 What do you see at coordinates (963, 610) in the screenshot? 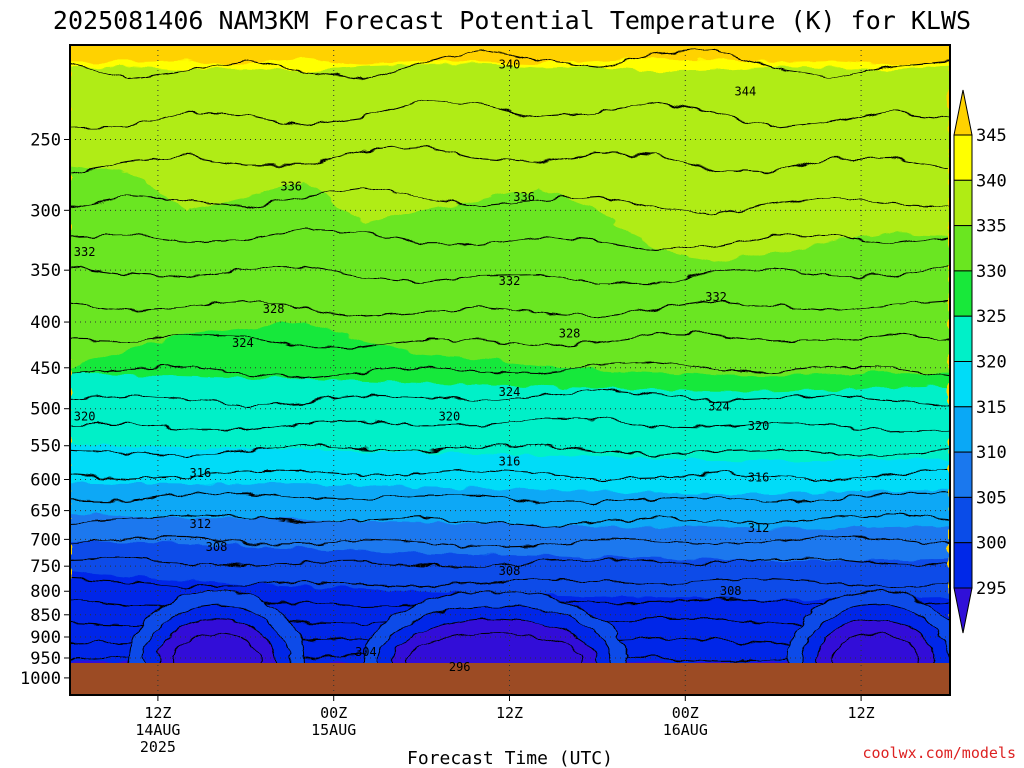
I see `colorbar-arrow-bottom` at bounding box center [963, 610].